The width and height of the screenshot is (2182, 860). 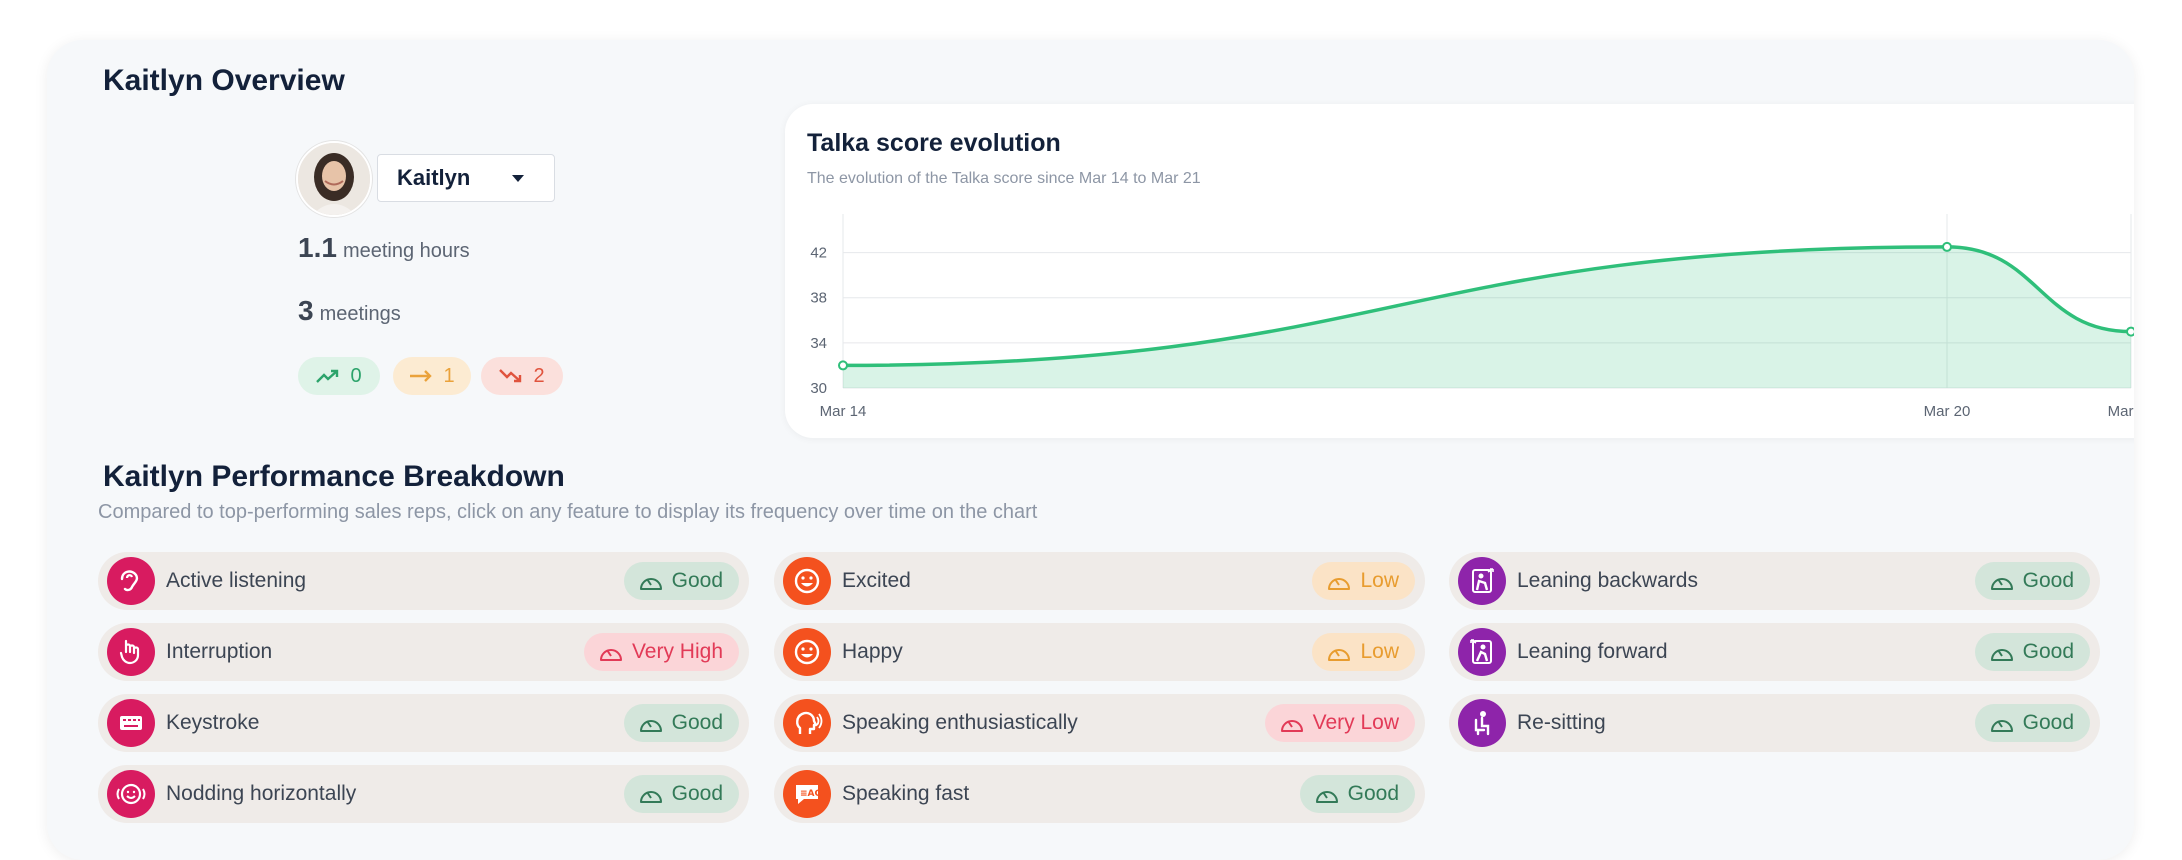 What do you see at coordinates (334, 476) in the screenshot?
I see `performance-title: Kaitlyn Performance Breakdown` at bounding box center [334, 476].